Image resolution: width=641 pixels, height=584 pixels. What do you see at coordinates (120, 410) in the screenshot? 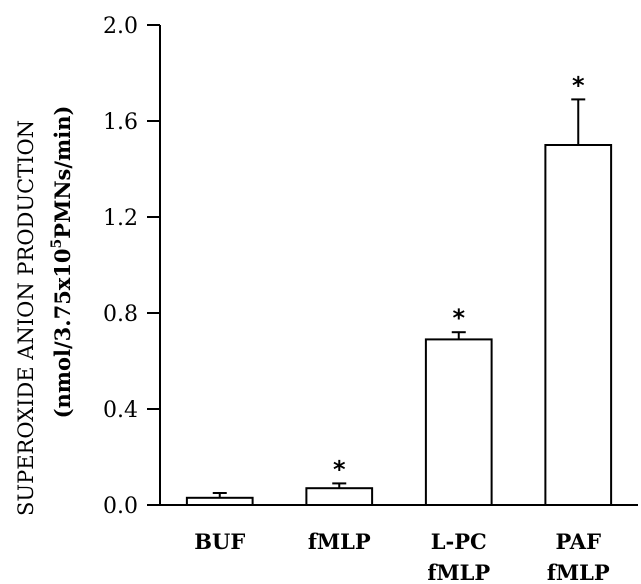
I see `y-tick-label: 0.4` at bounding box center [120, 410].